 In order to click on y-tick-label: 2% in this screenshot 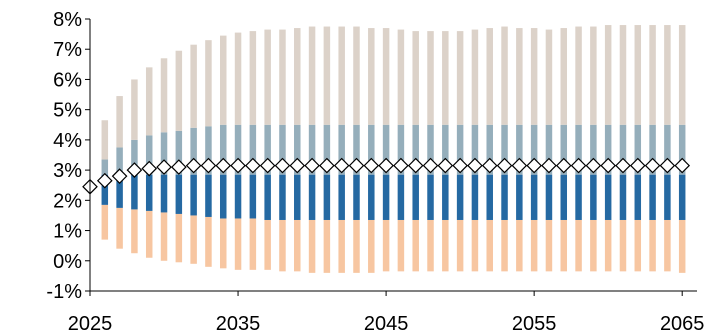, I will do `click(67, 201)`.